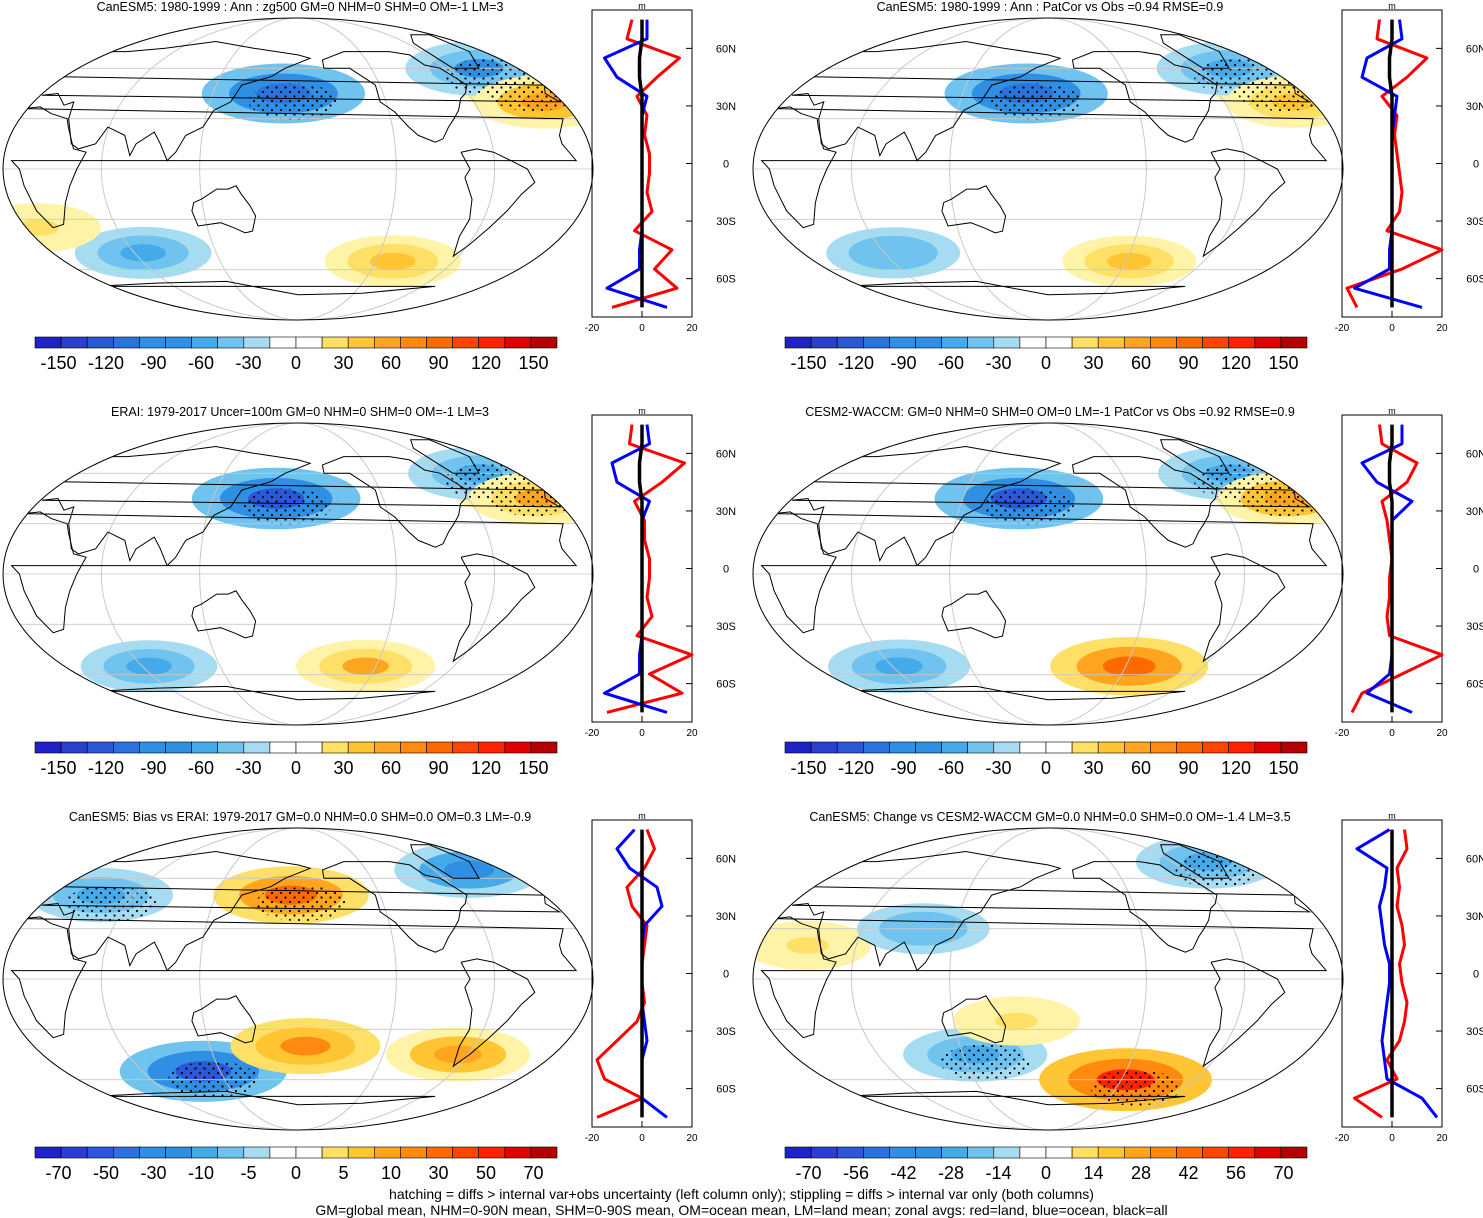  I want to click on colorbar-tick-label: 60, so click(1141, 363).